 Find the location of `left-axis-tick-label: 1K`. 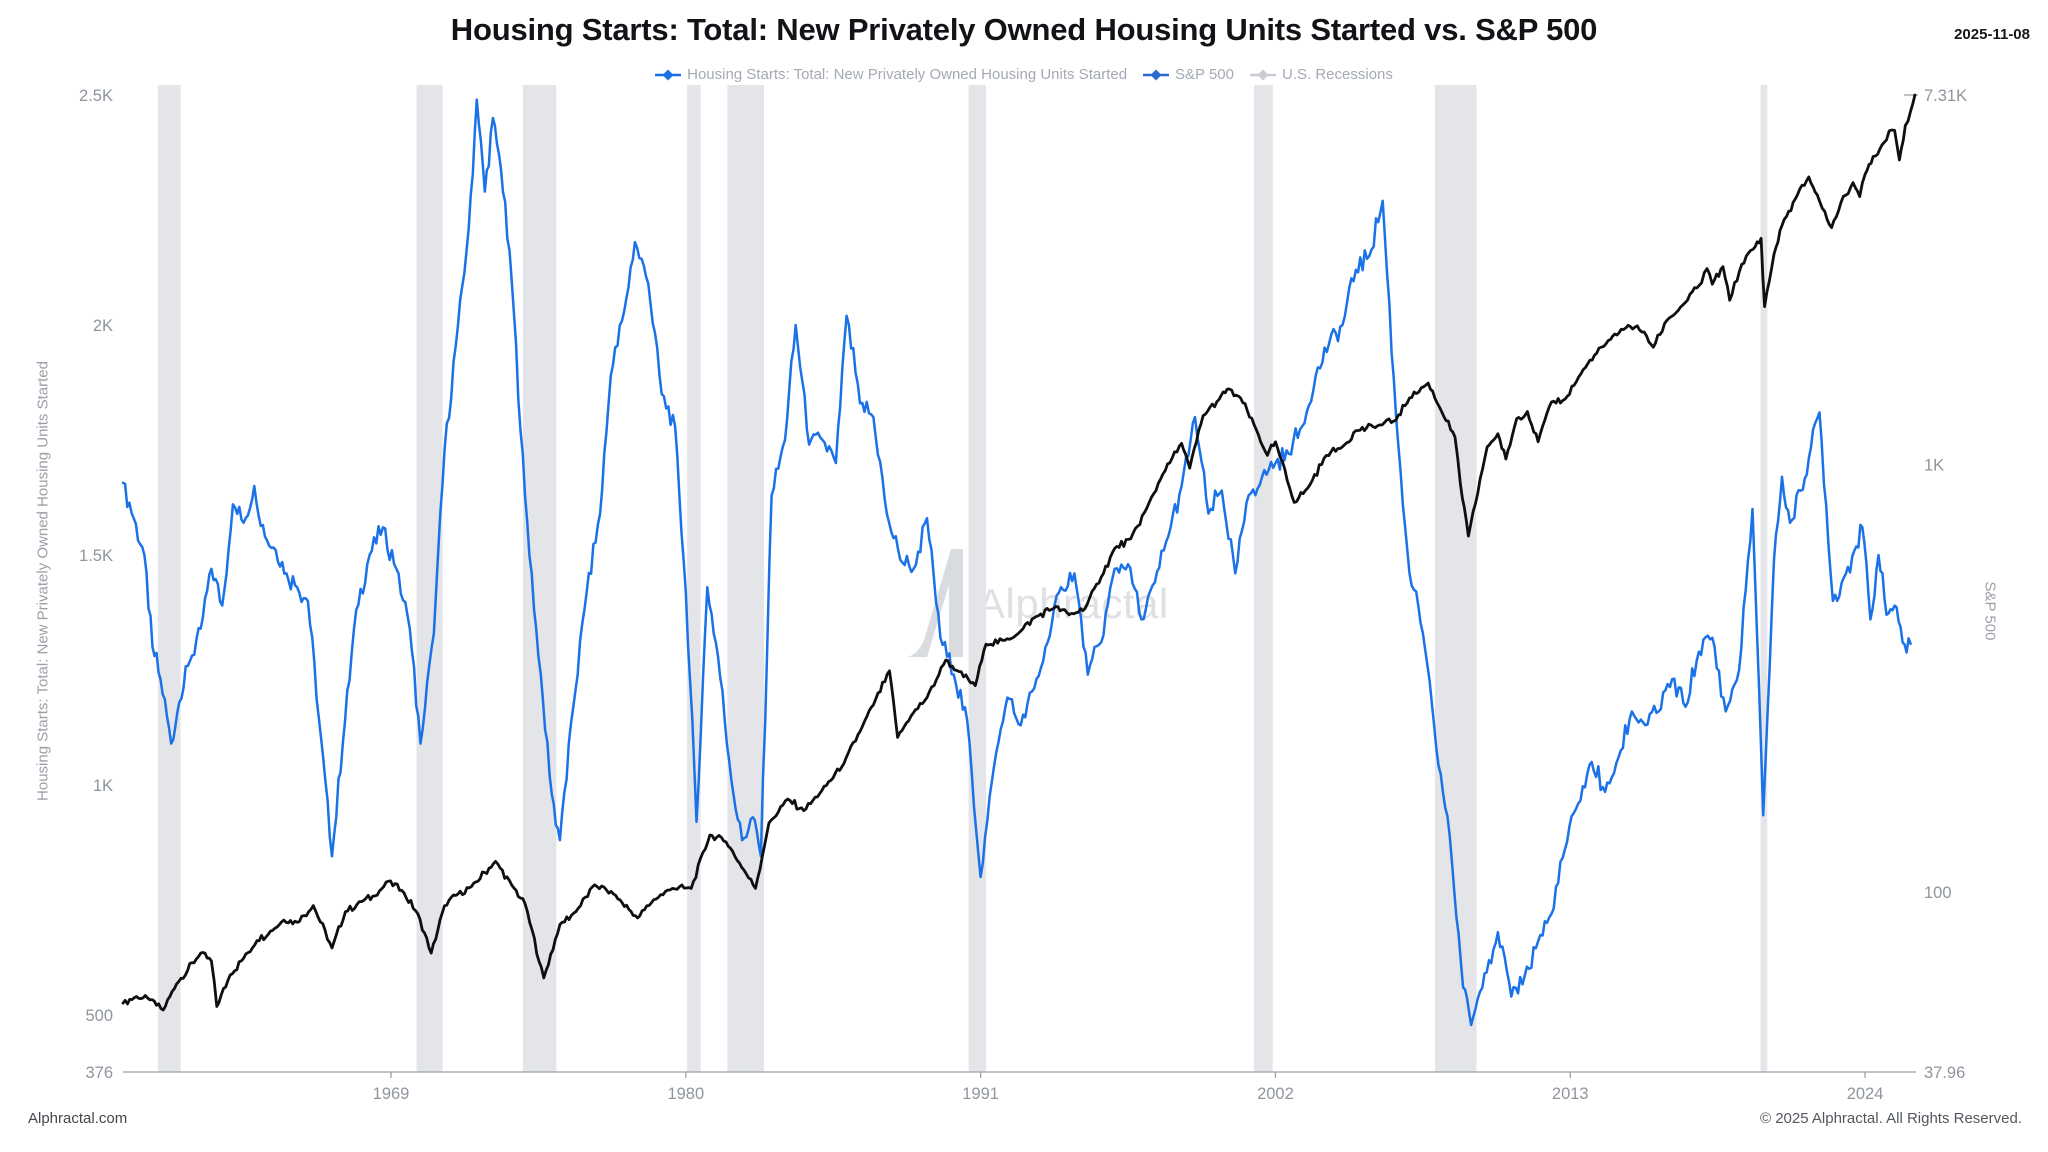

left-axis-tick-label: 1K is located at coordinates (103, 786).